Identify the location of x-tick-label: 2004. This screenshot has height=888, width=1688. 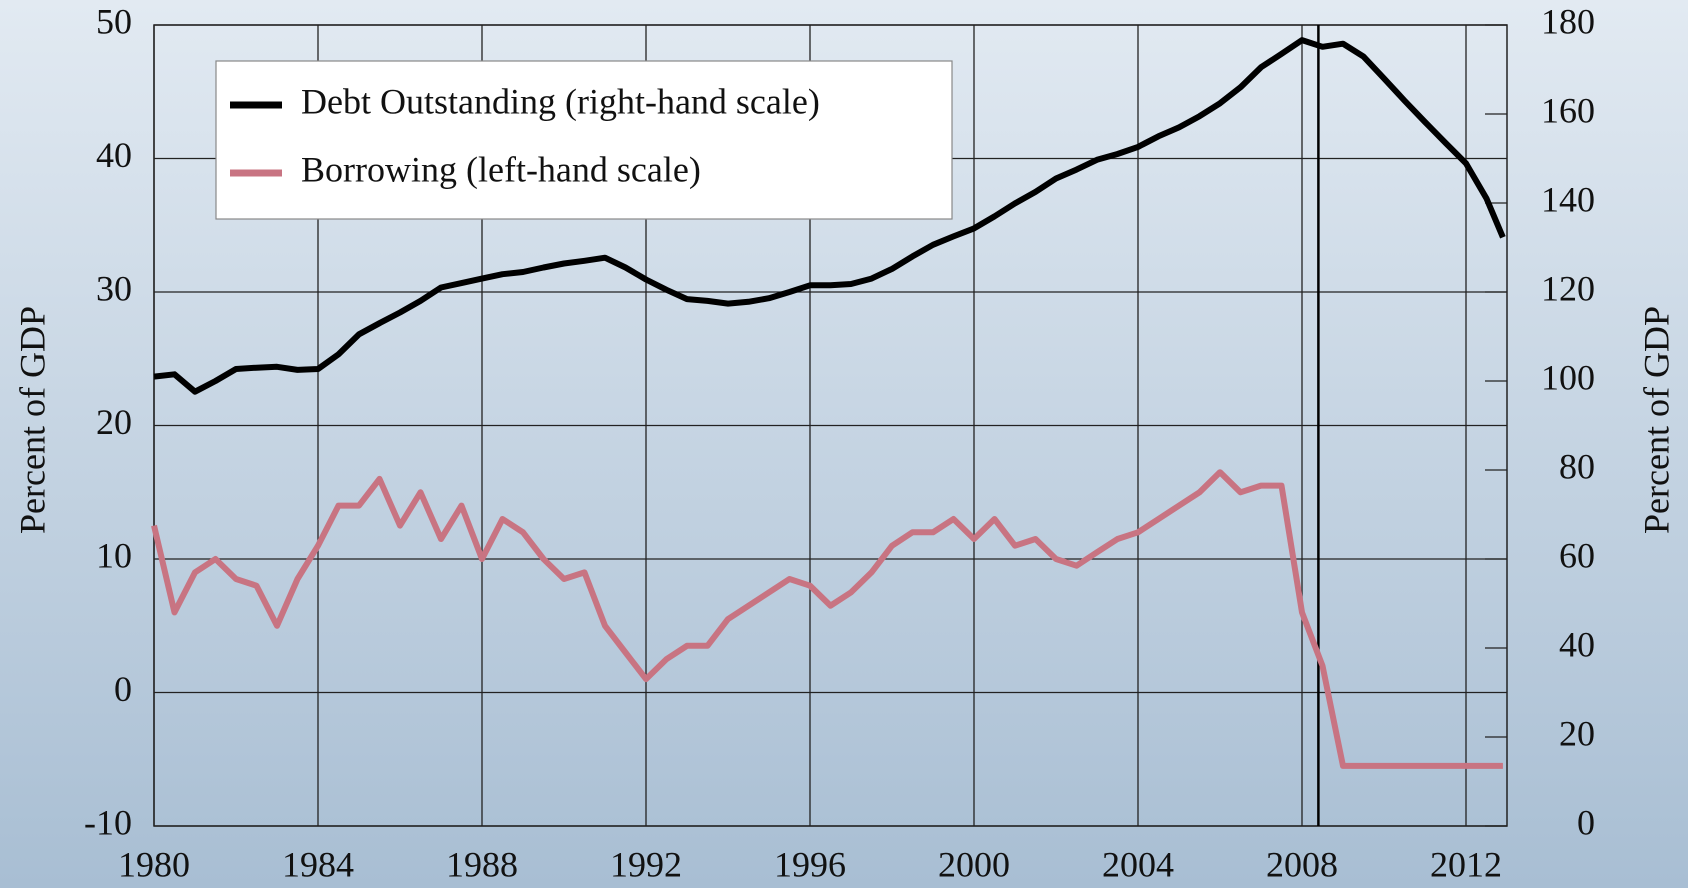
(1138, 864).